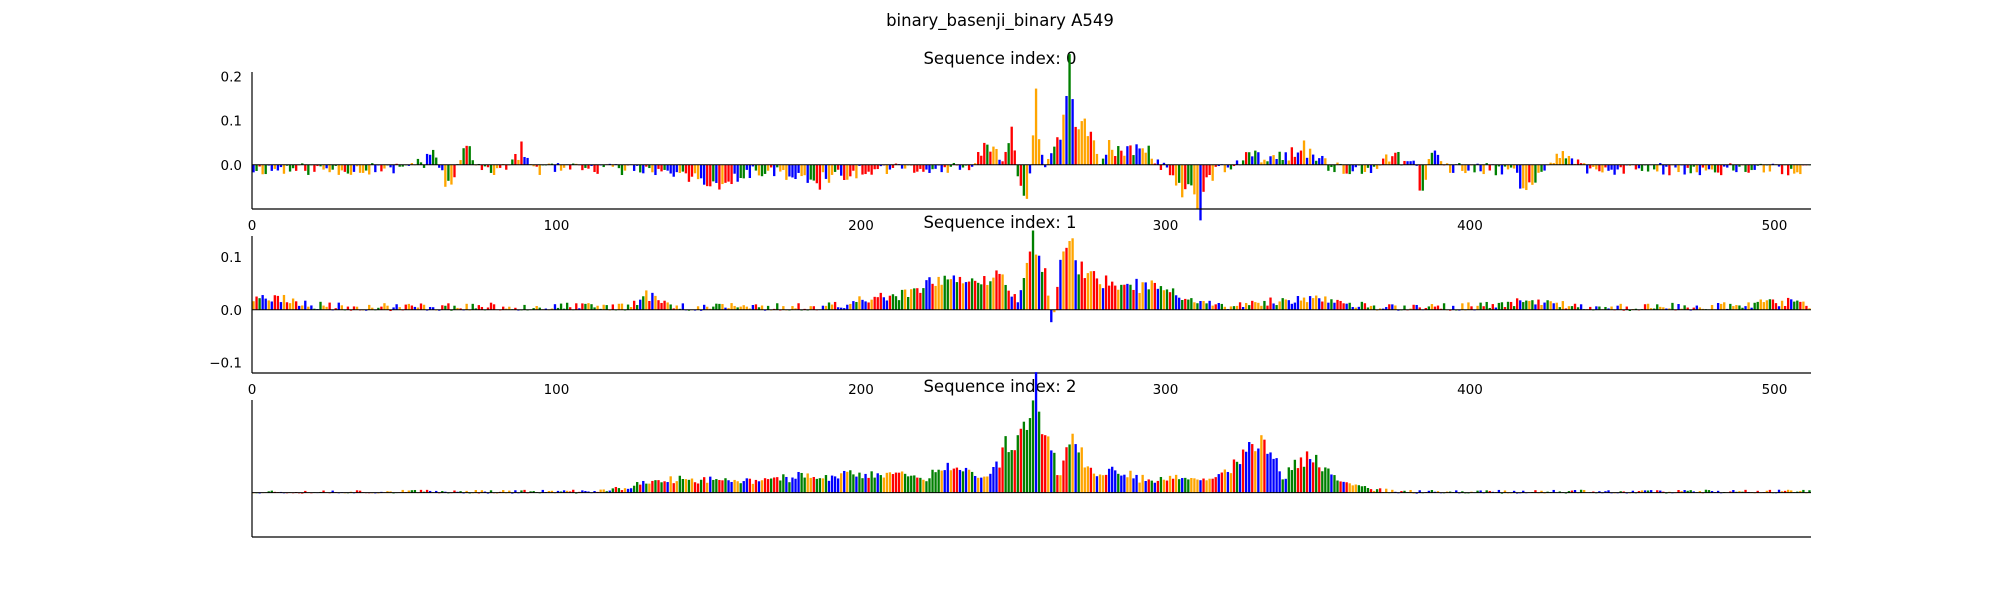 This screenshot has width=2000, height=600. What do you see at coordinates (252, 390) in the screenshot?
I see `x-tick-label-1-0: 0` at bounding box center [252, 390].